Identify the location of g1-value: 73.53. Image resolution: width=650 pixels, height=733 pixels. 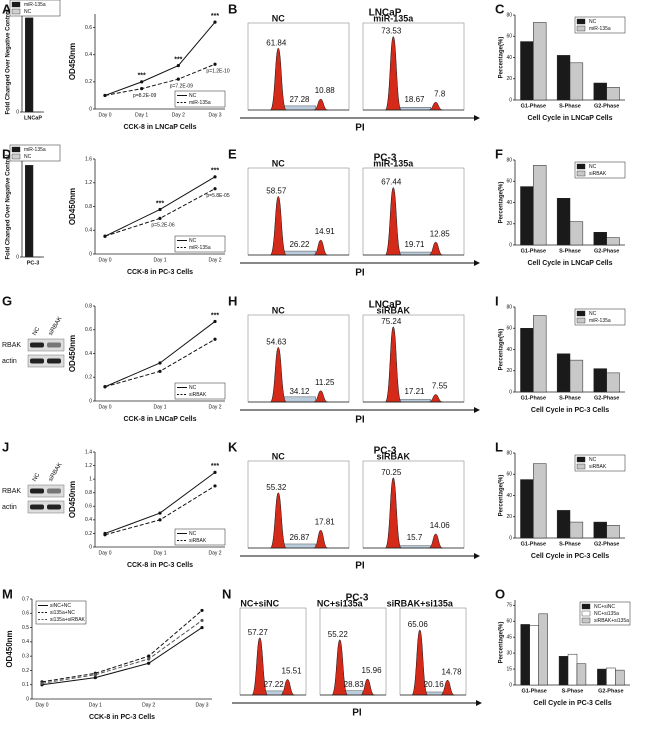
(391, 31).